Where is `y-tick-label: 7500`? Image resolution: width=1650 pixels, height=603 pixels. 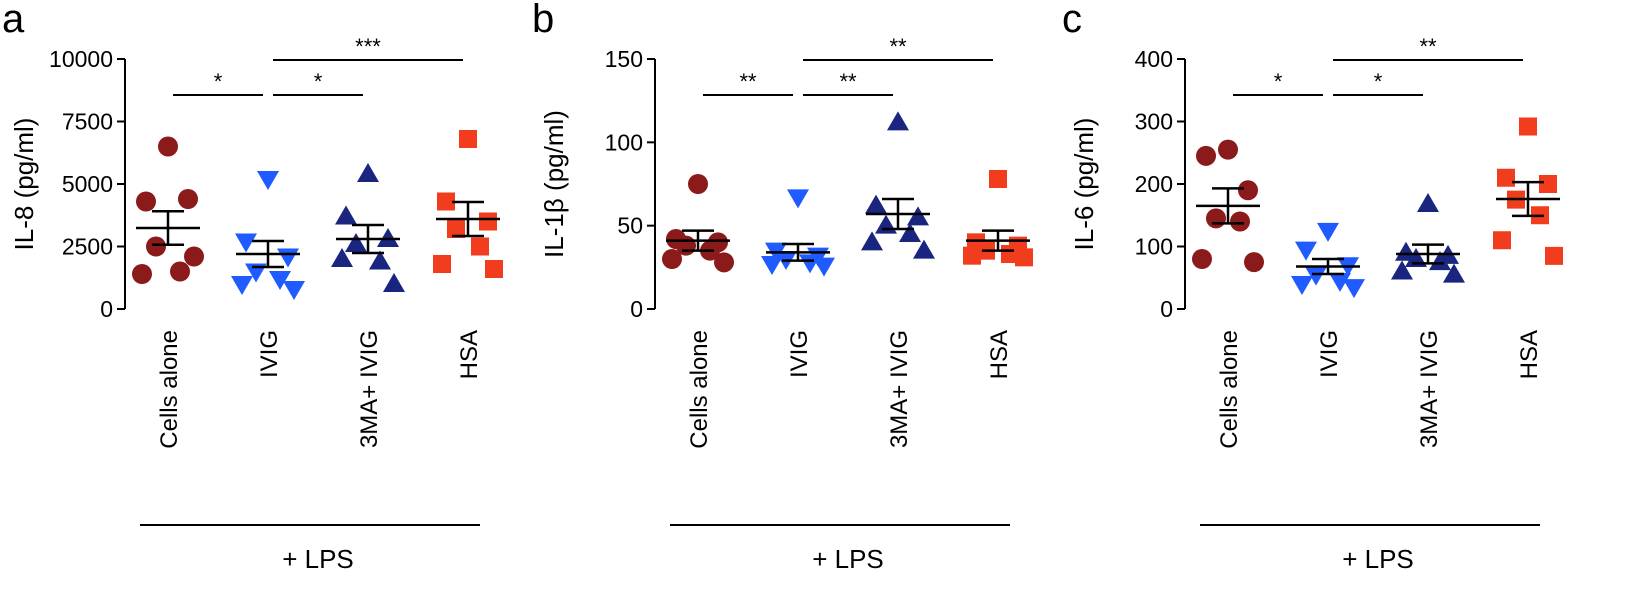 y-tick-label: 7500 is located at coordinates (87, 122).